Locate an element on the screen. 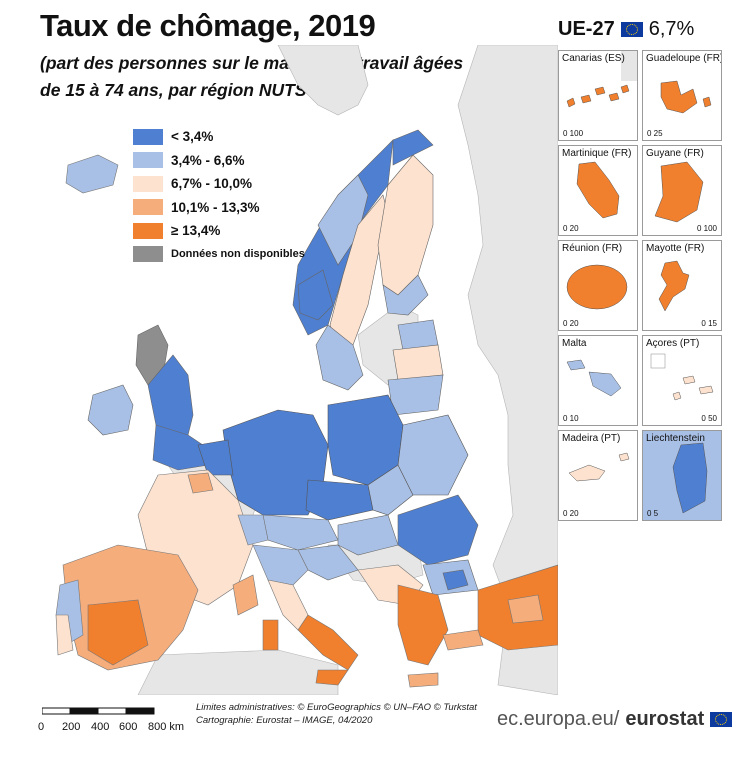 The image size is (749, 761). legend-item: Données non disponibles is located at coordinates (219, 255).